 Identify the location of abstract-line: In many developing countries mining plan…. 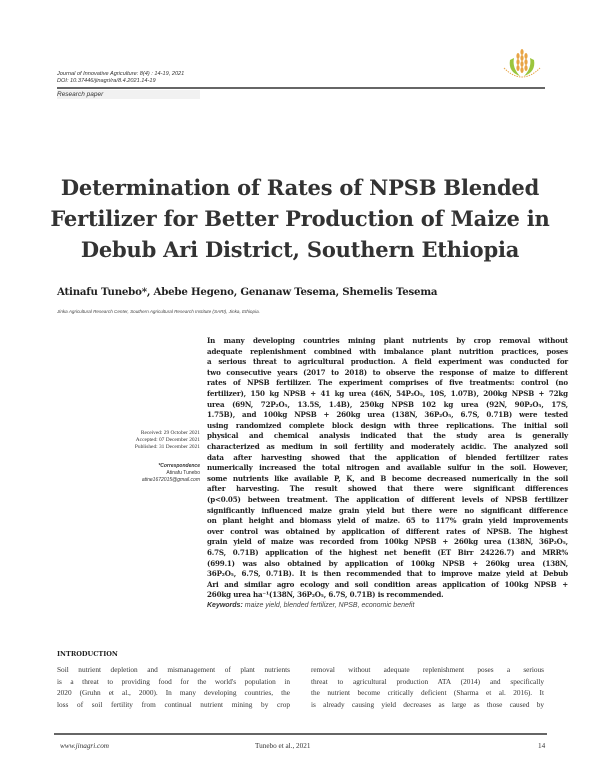
(387, 340).